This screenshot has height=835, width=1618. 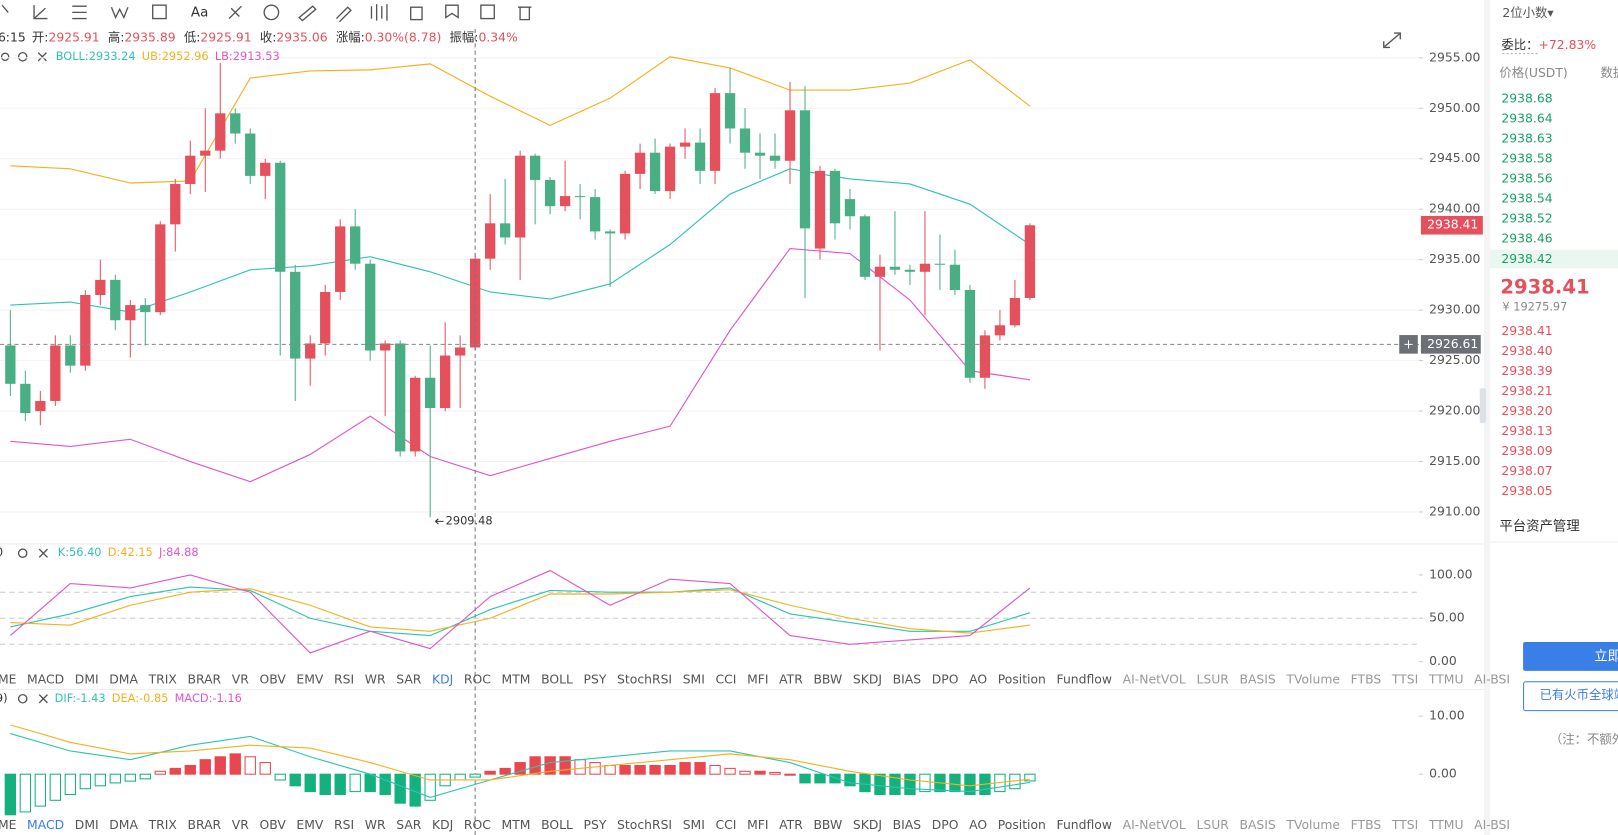 I want to click on secondary-button, so click(x=1570, y=696).